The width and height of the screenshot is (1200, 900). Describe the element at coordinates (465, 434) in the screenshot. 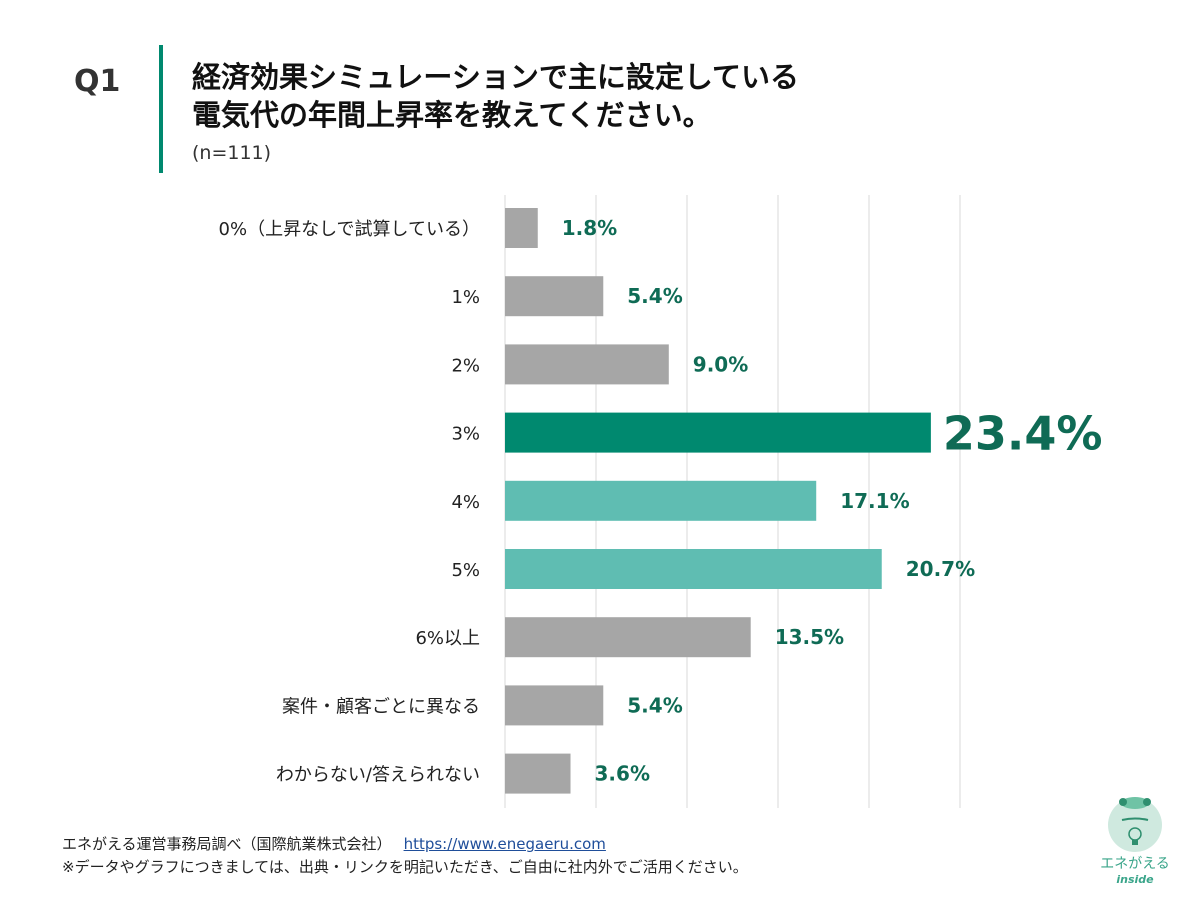

I see `category-label: 3%` at that location.